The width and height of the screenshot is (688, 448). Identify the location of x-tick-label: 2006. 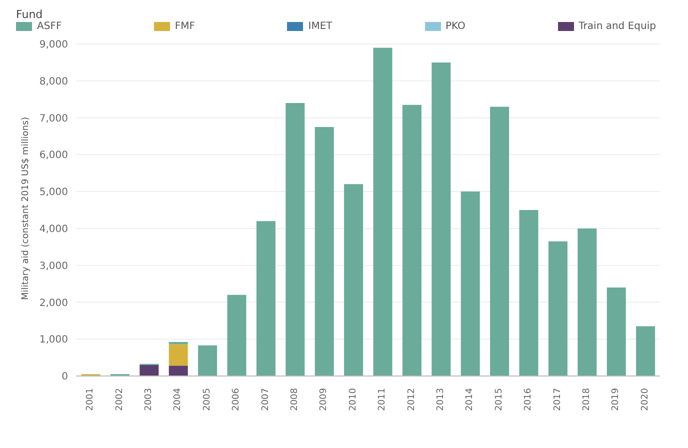
(237, 399).